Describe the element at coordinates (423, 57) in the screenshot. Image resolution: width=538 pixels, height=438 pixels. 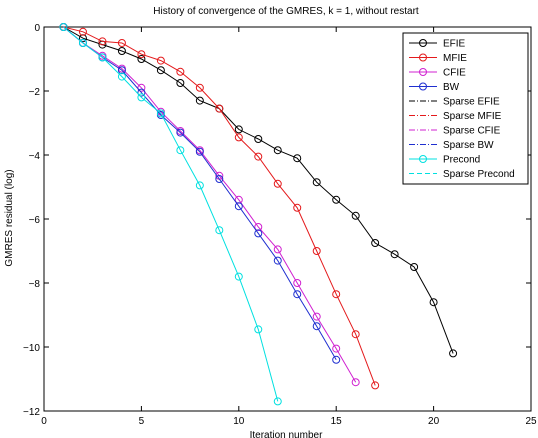
I see `legend-marker-mfie` at that location.